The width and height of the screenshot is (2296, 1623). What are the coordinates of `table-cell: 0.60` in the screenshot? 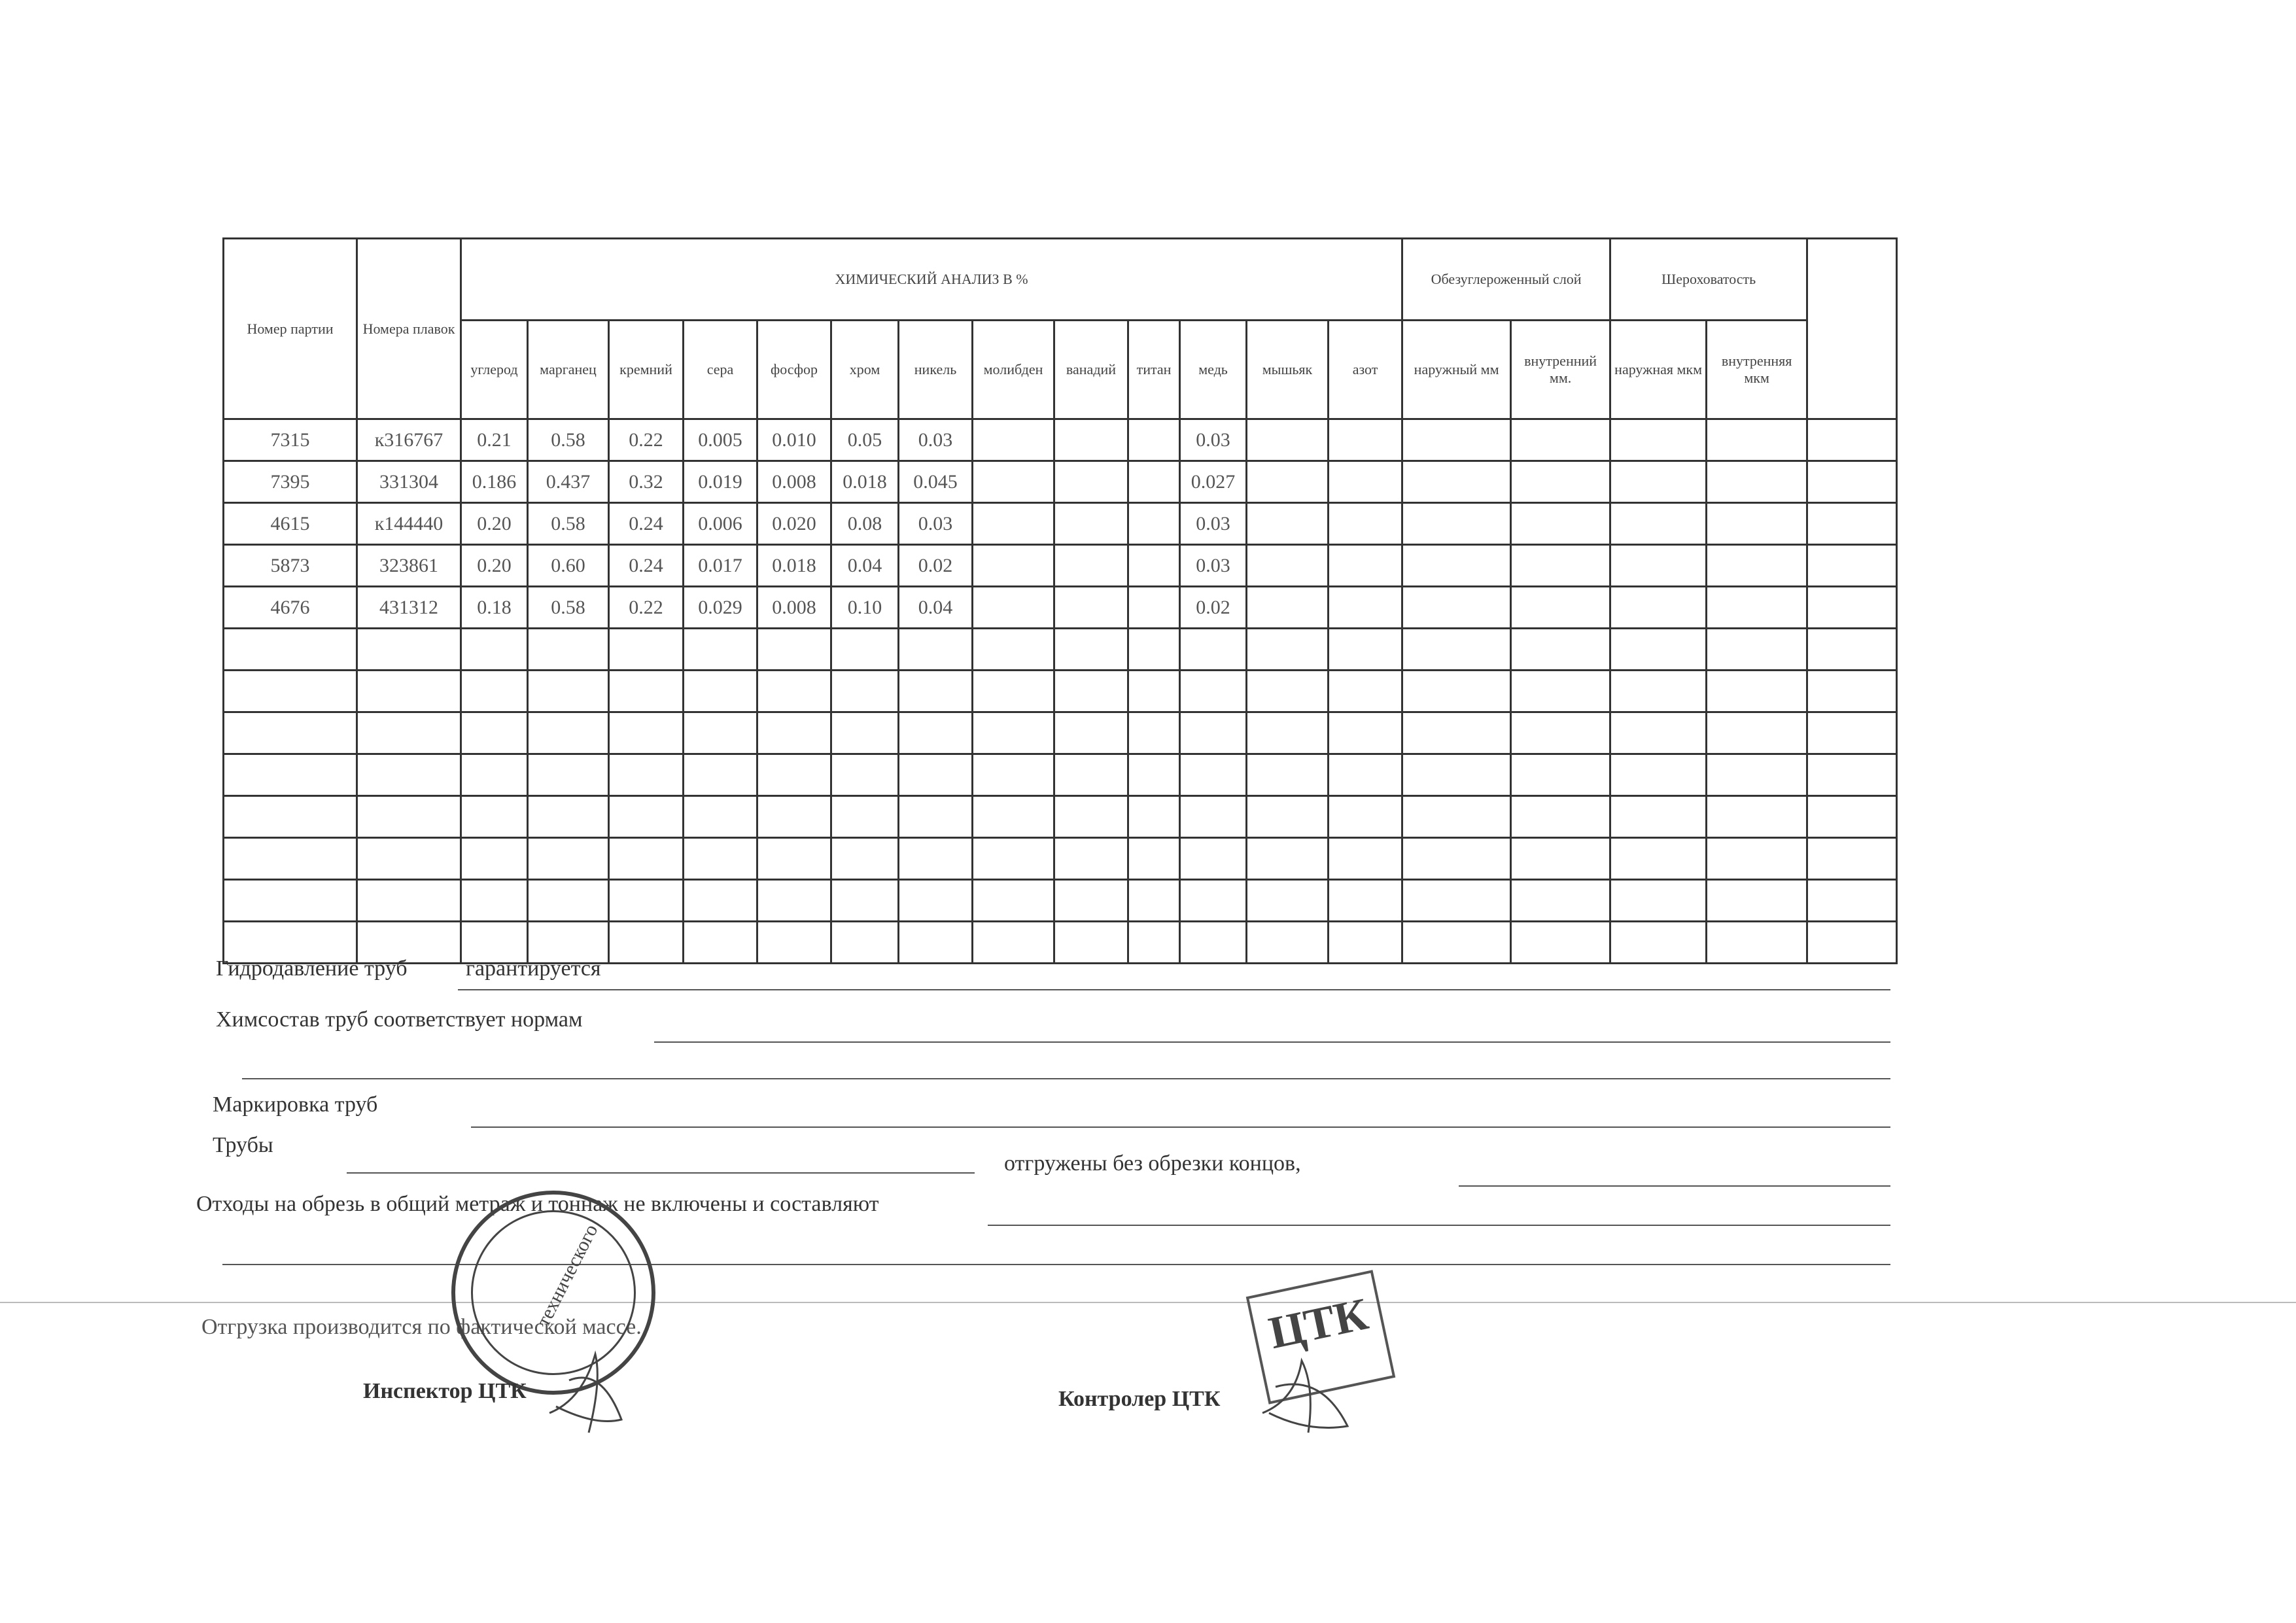 It's located at (568, 566).